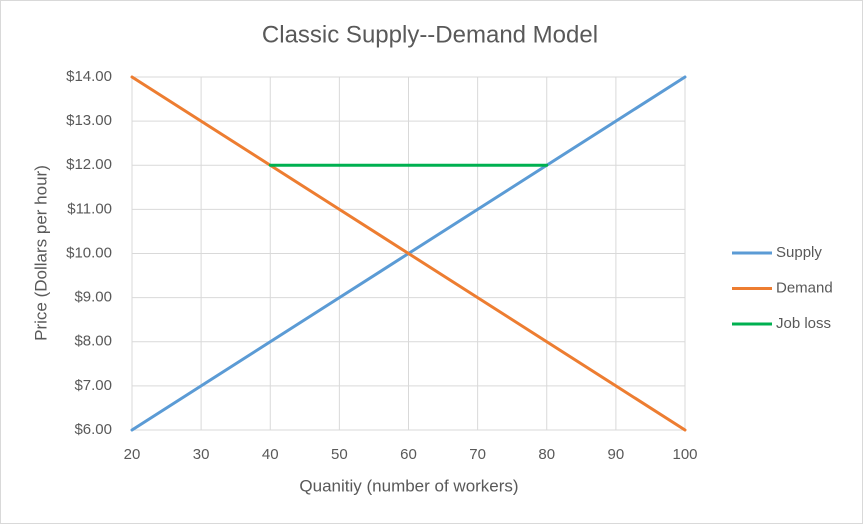  Describe the element at coordinates (803, 323) in the screenshot. I see `legend-label: Job loss` at that location.